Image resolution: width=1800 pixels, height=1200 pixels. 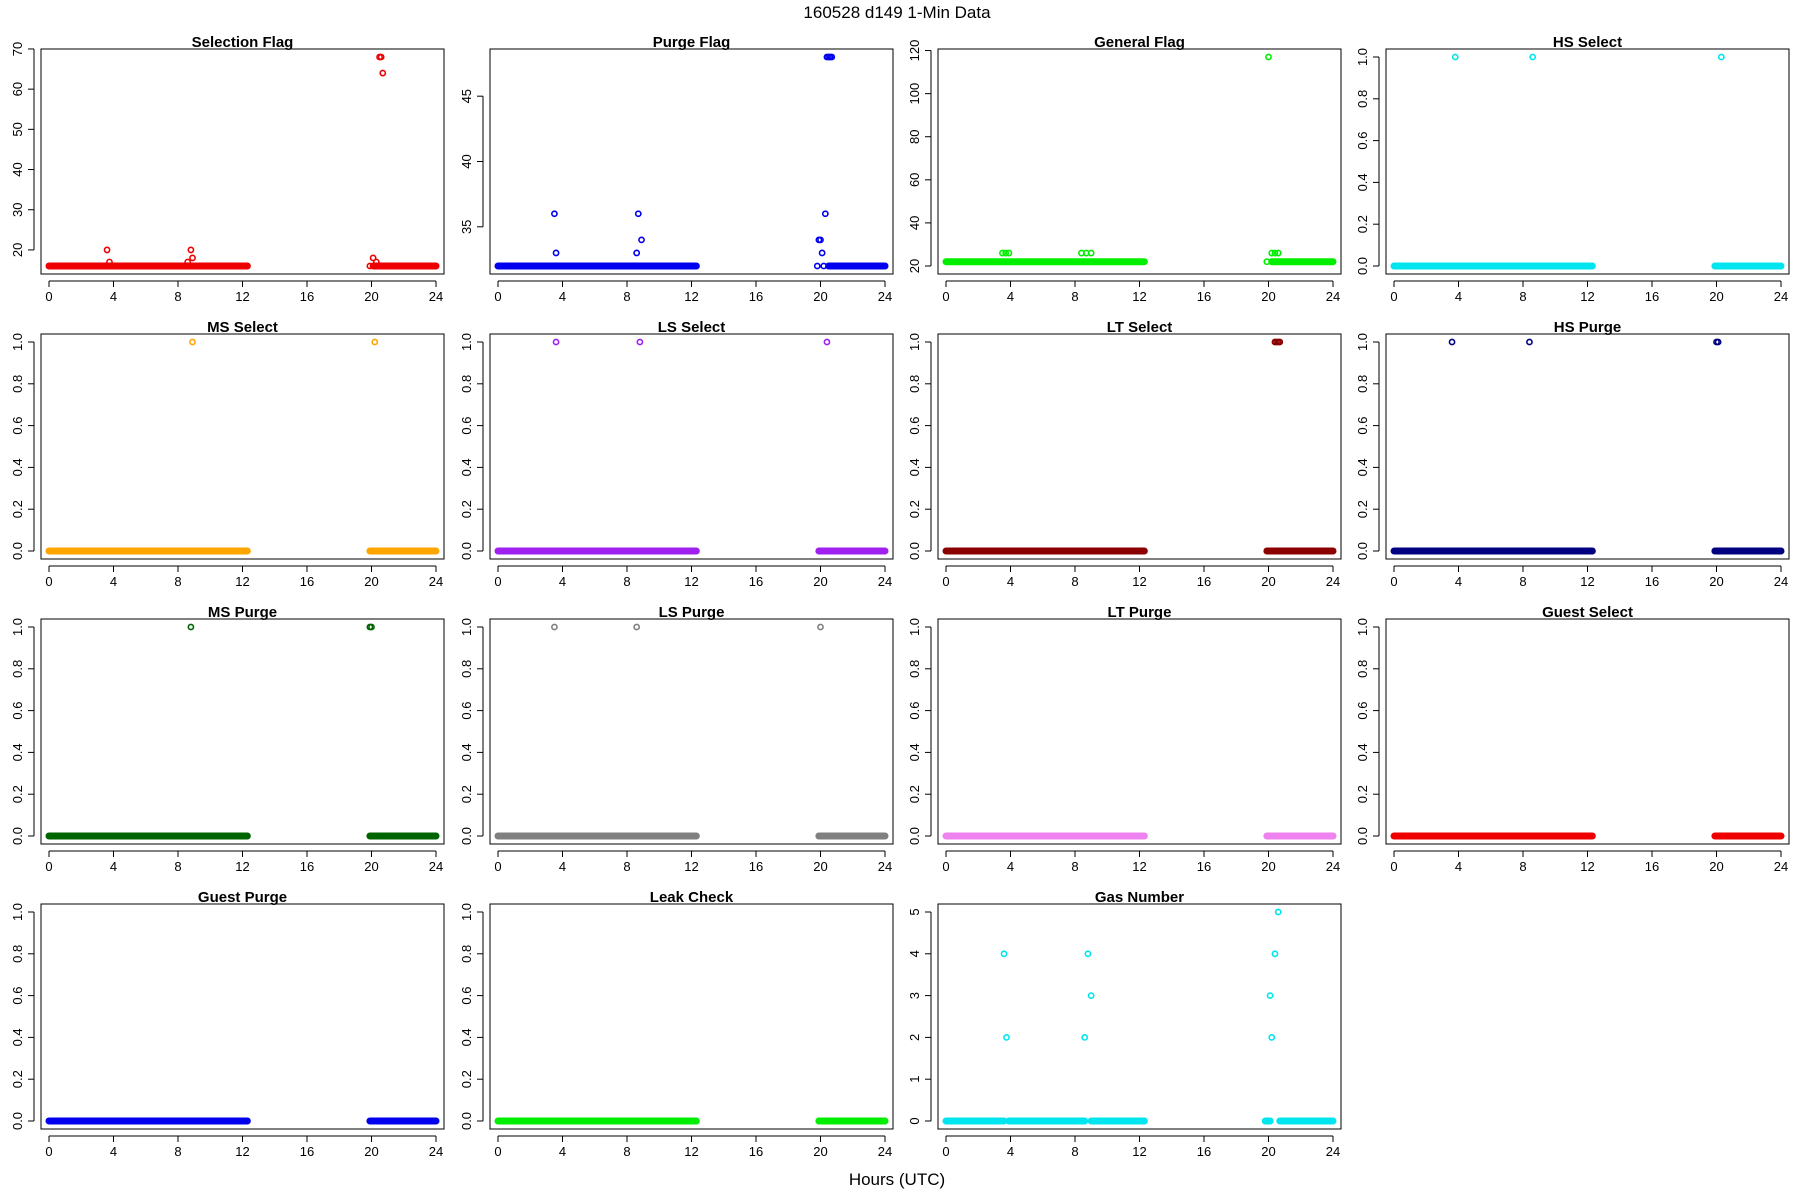 What do you see at coordinates (914, 1037) in the screenshot?
I see `y-tick-label: 2` at bounding box center [914, 1037].